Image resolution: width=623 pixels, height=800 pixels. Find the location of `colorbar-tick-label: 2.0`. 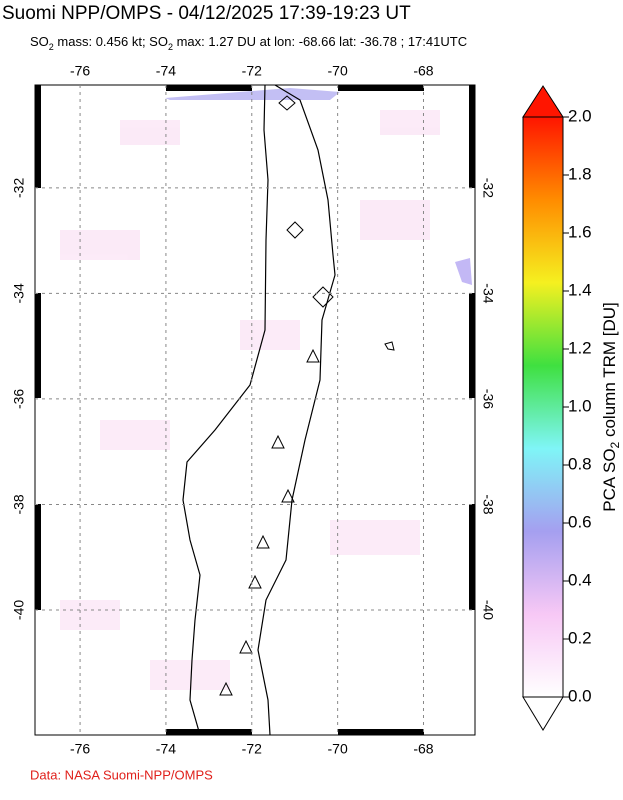

colorbar-tick-label: 2.0 is located at coordinates (580, 115).